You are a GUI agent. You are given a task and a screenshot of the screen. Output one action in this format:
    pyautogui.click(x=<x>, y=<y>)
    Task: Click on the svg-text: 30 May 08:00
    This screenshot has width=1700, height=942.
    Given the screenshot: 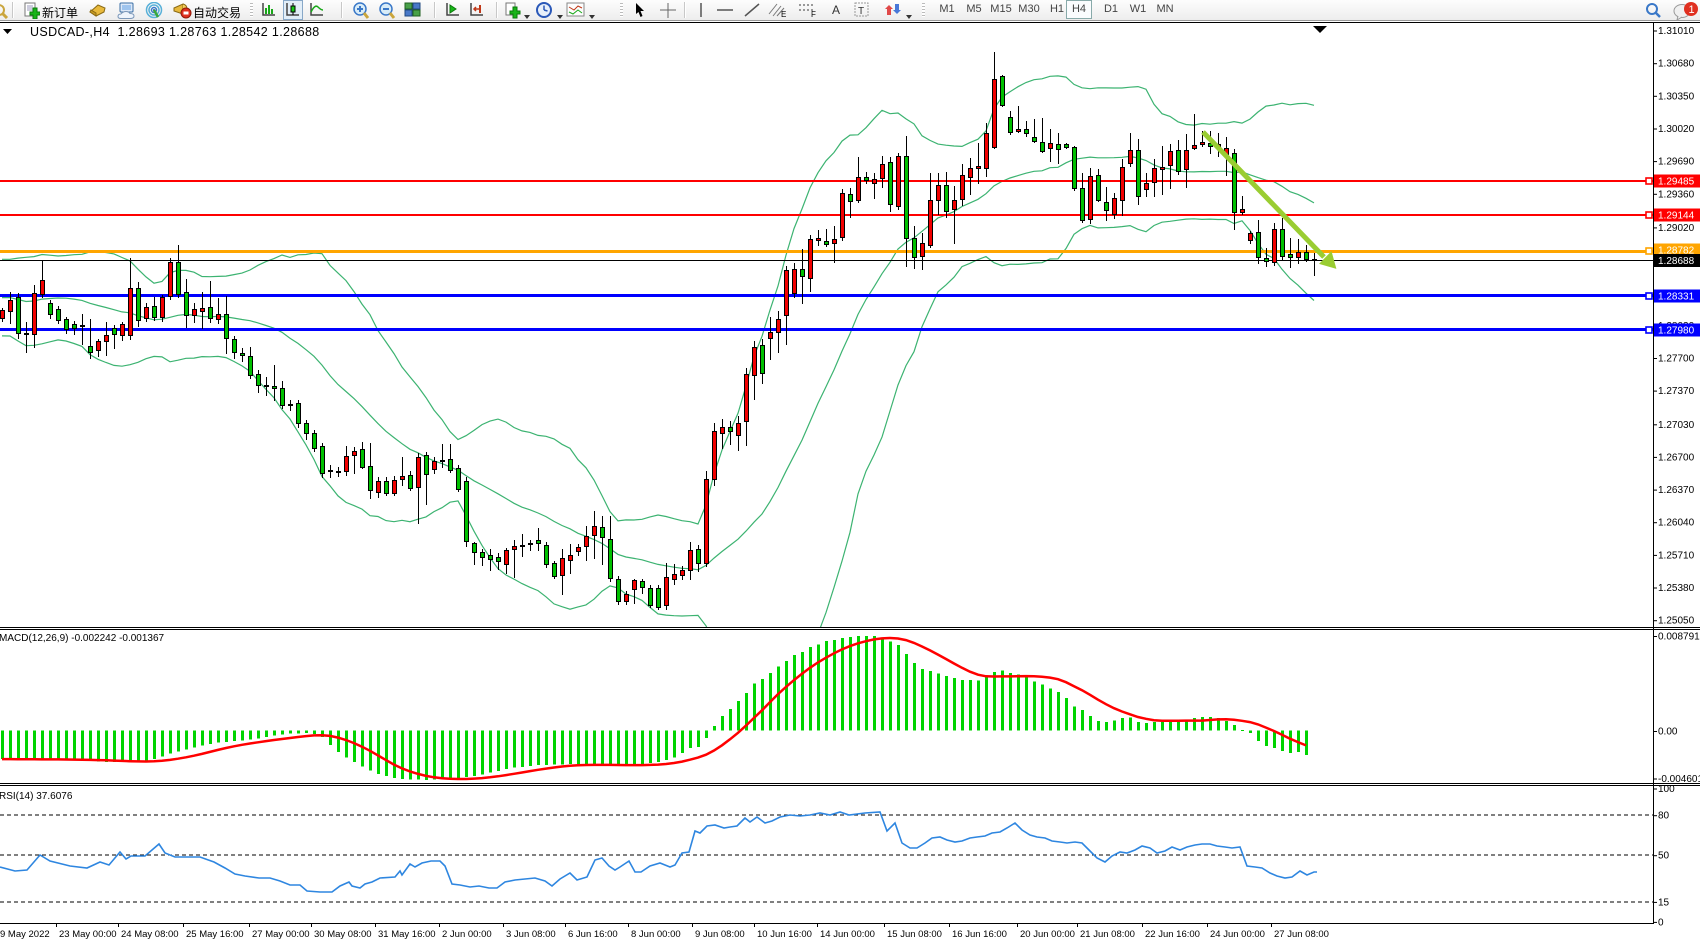 What is the action you would take?
    pyautogui.click(x=343, y=934)
    